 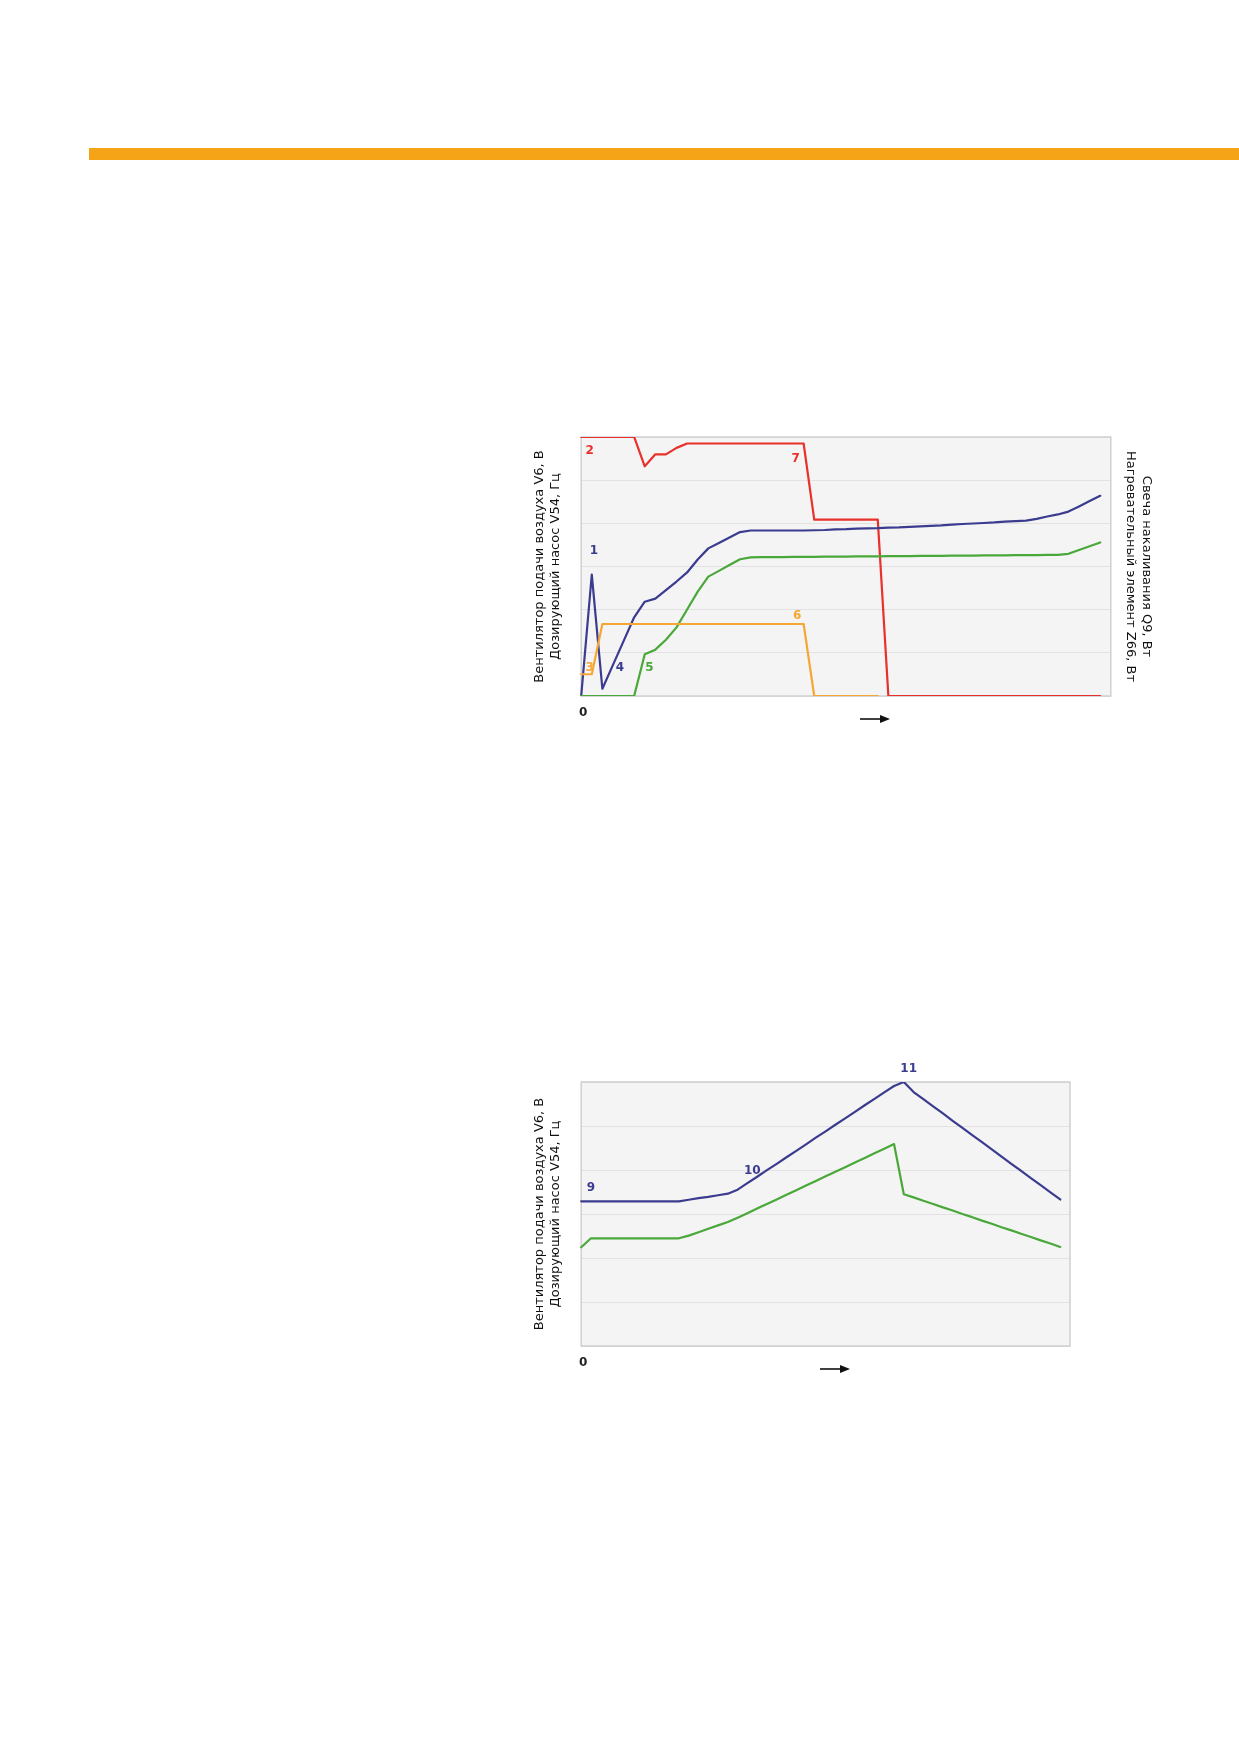 What do you see at coordinates (589, 450) in the screenshot?
I see `annotation: 2` at bounding box center [589, 450].